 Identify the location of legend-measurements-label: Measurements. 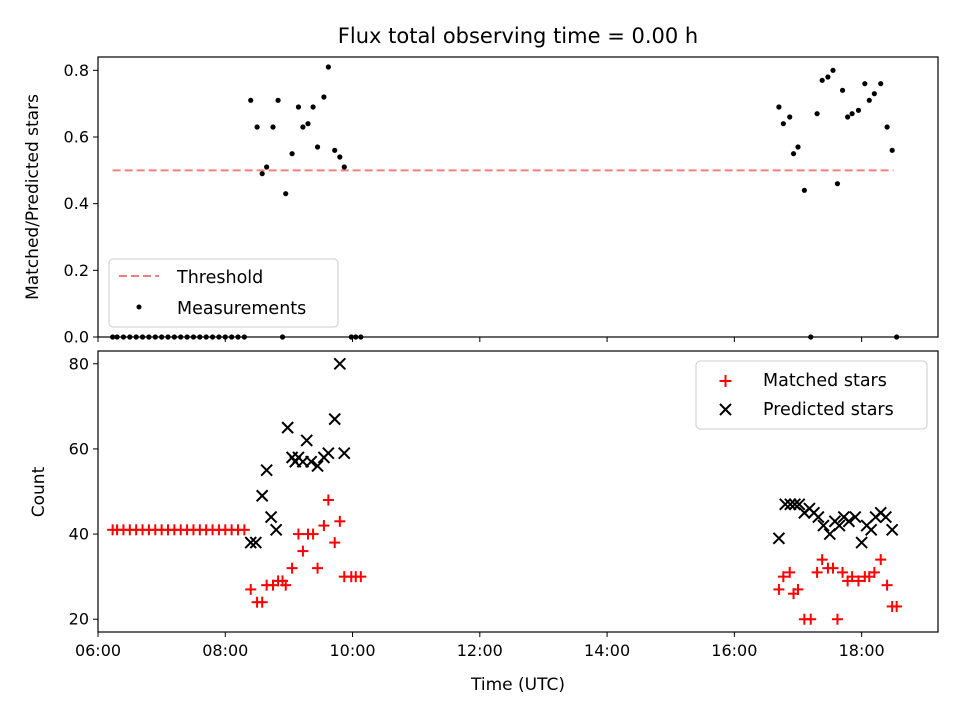
(241, 309).